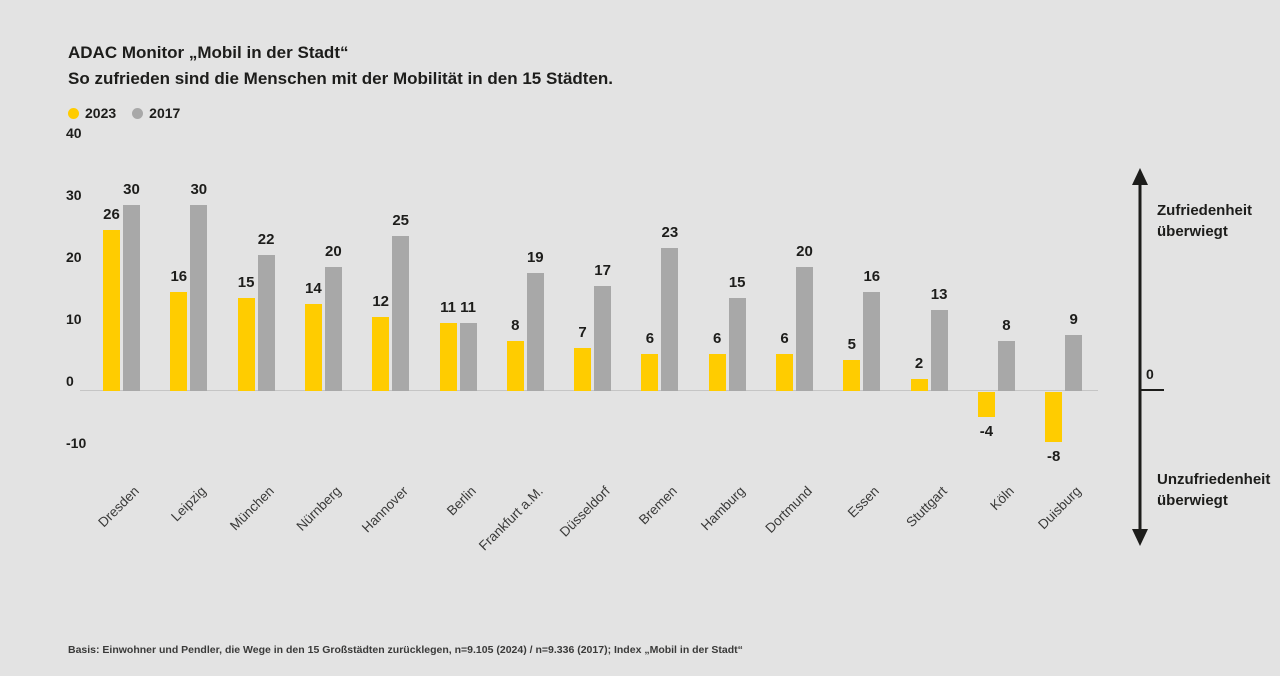 This screenshot has width=1280, height=676. What do you see at coordinates (986, 404) in the screenshot?
I see `bar-2023-Köln` at bounding box center [986, 404].